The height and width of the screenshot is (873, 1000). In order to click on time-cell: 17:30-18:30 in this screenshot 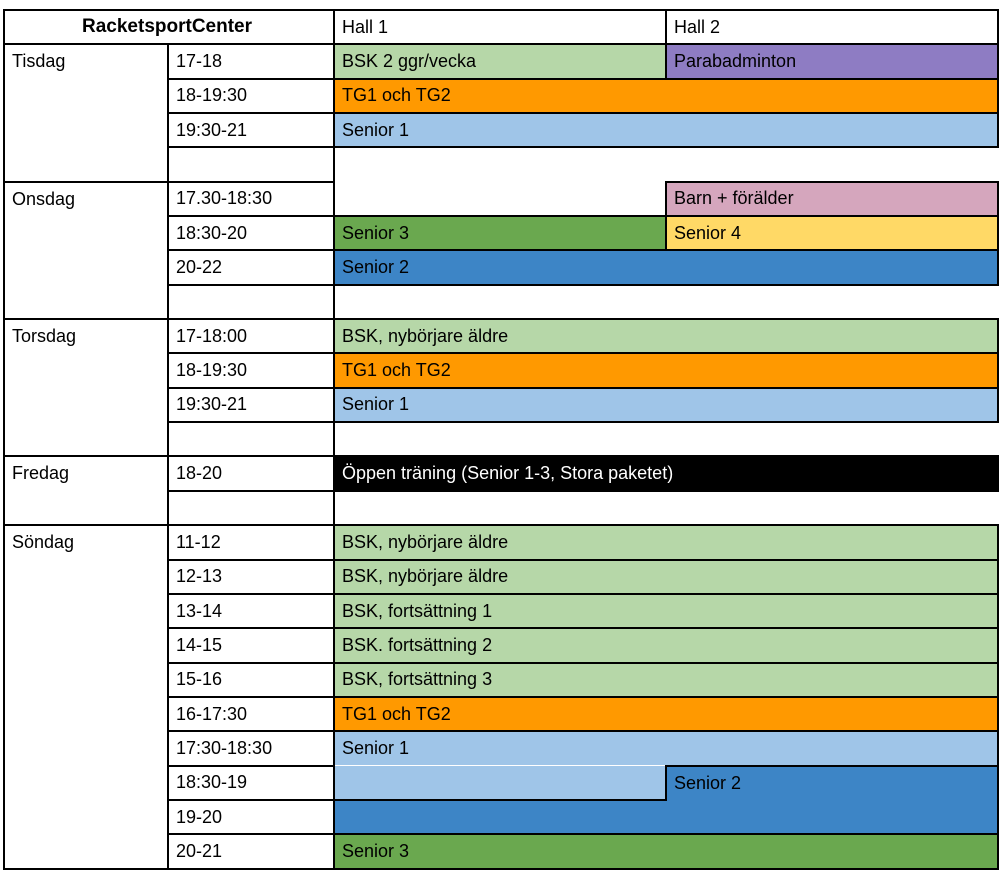, I will do `click(251, 748)`.